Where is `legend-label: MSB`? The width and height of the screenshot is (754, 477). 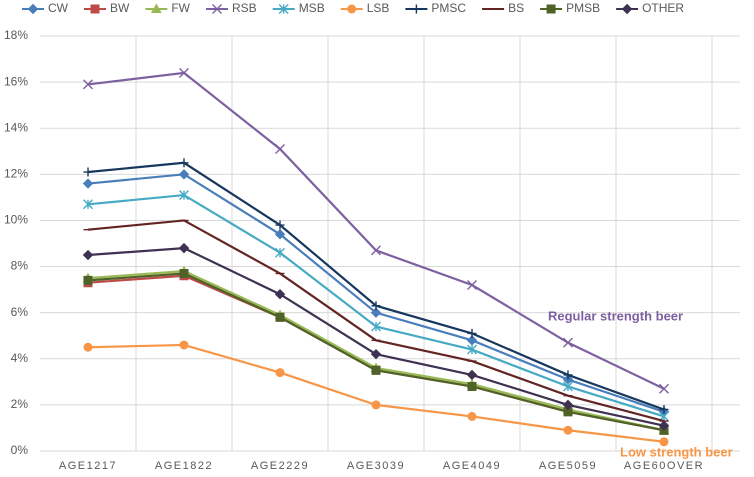
legend-label: MSB is located at coordinates (312, 8).